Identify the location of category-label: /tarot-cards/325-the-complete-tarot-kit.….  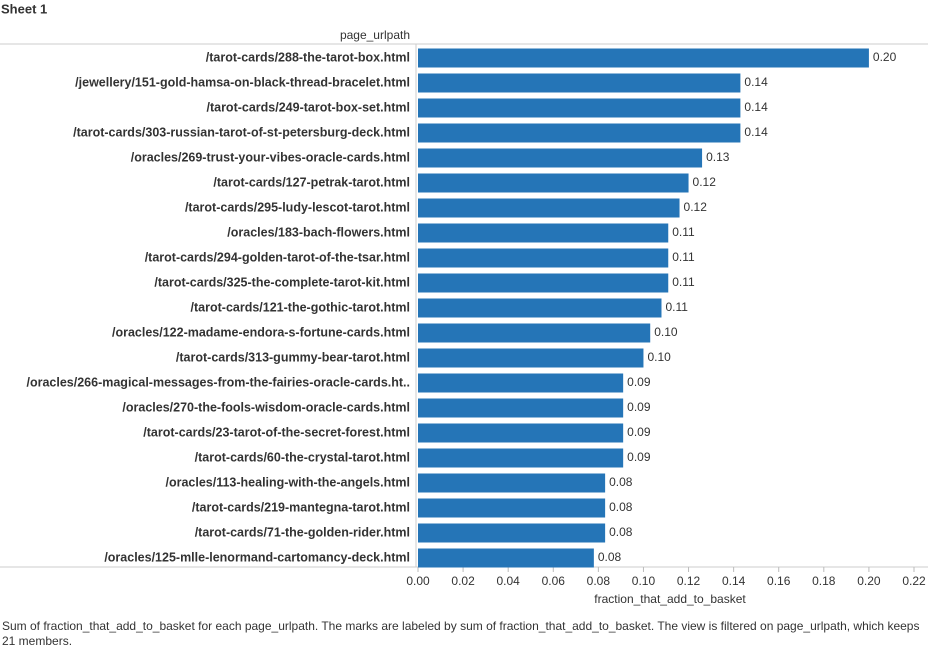
(282, 282).